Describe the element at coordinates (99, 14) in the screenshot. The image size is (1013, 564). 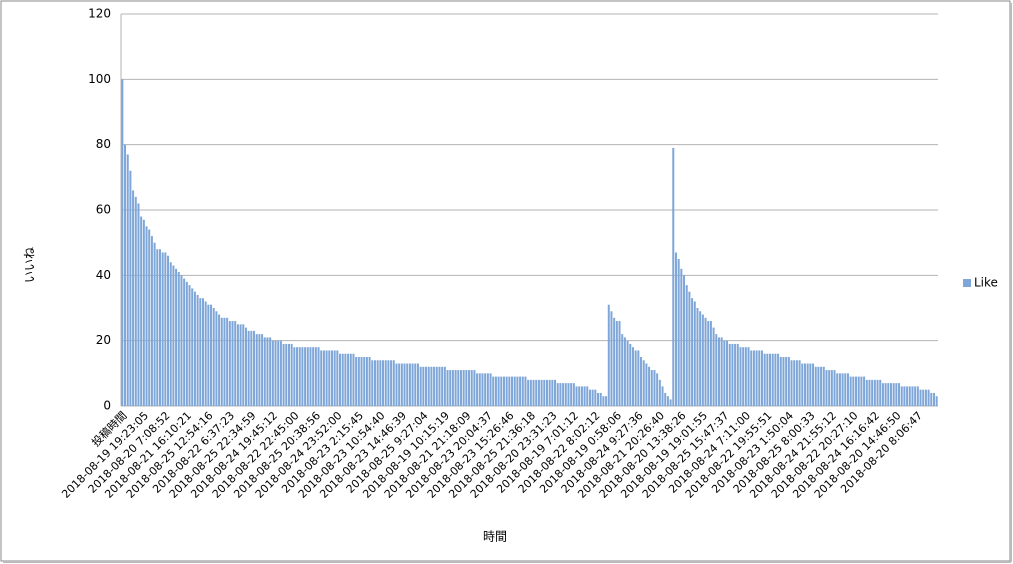
I see `y-tick-label: 120` at that location.